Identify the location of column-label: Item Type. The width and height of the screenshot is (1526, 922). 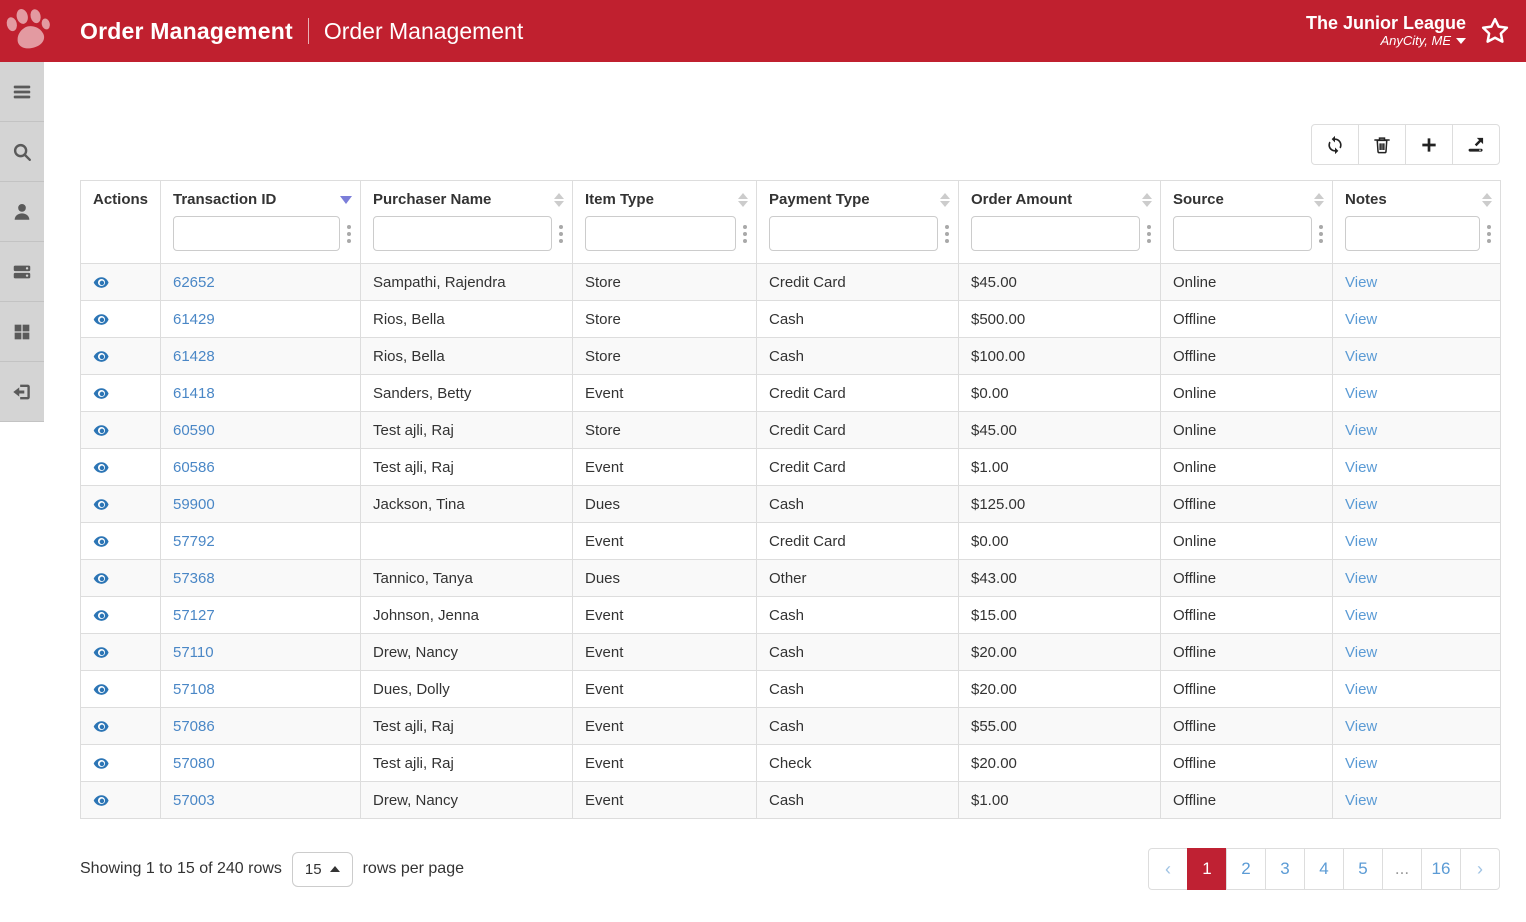
(619, 199).